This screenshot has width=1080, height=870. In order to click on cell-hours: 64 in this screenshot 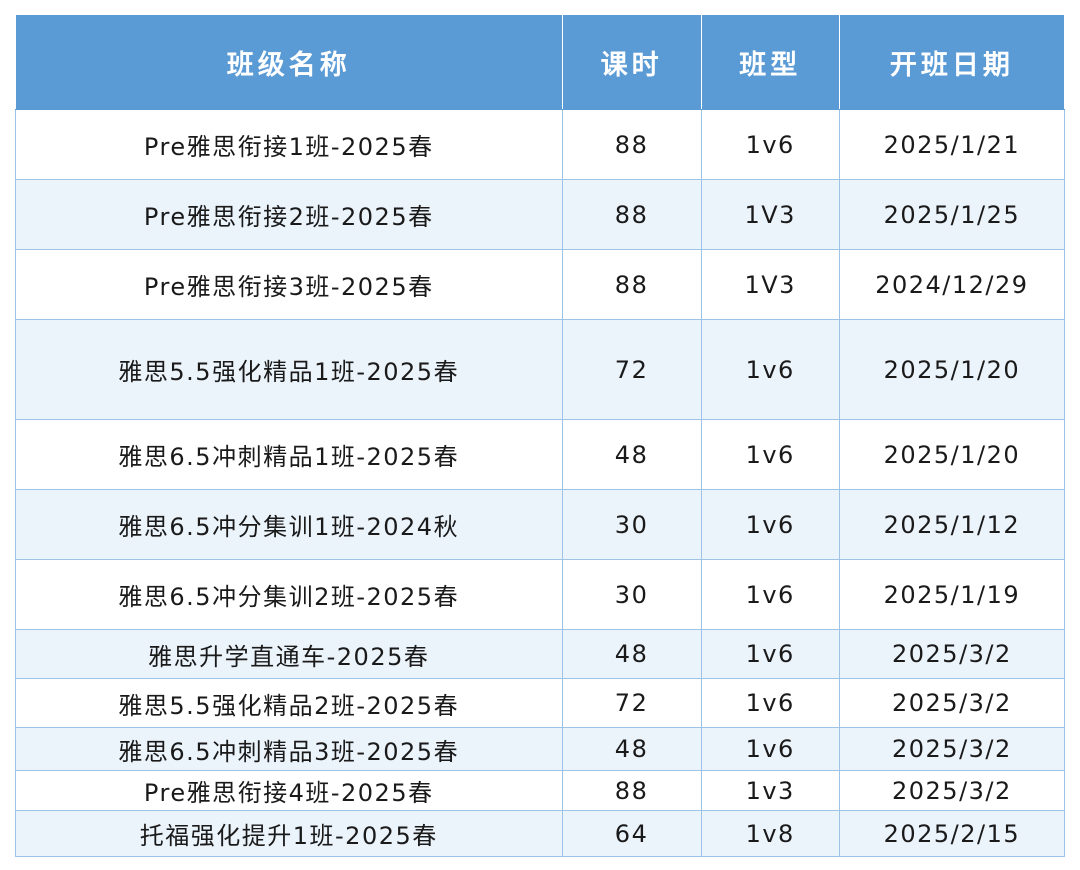, I will do `click(631, 833)`.